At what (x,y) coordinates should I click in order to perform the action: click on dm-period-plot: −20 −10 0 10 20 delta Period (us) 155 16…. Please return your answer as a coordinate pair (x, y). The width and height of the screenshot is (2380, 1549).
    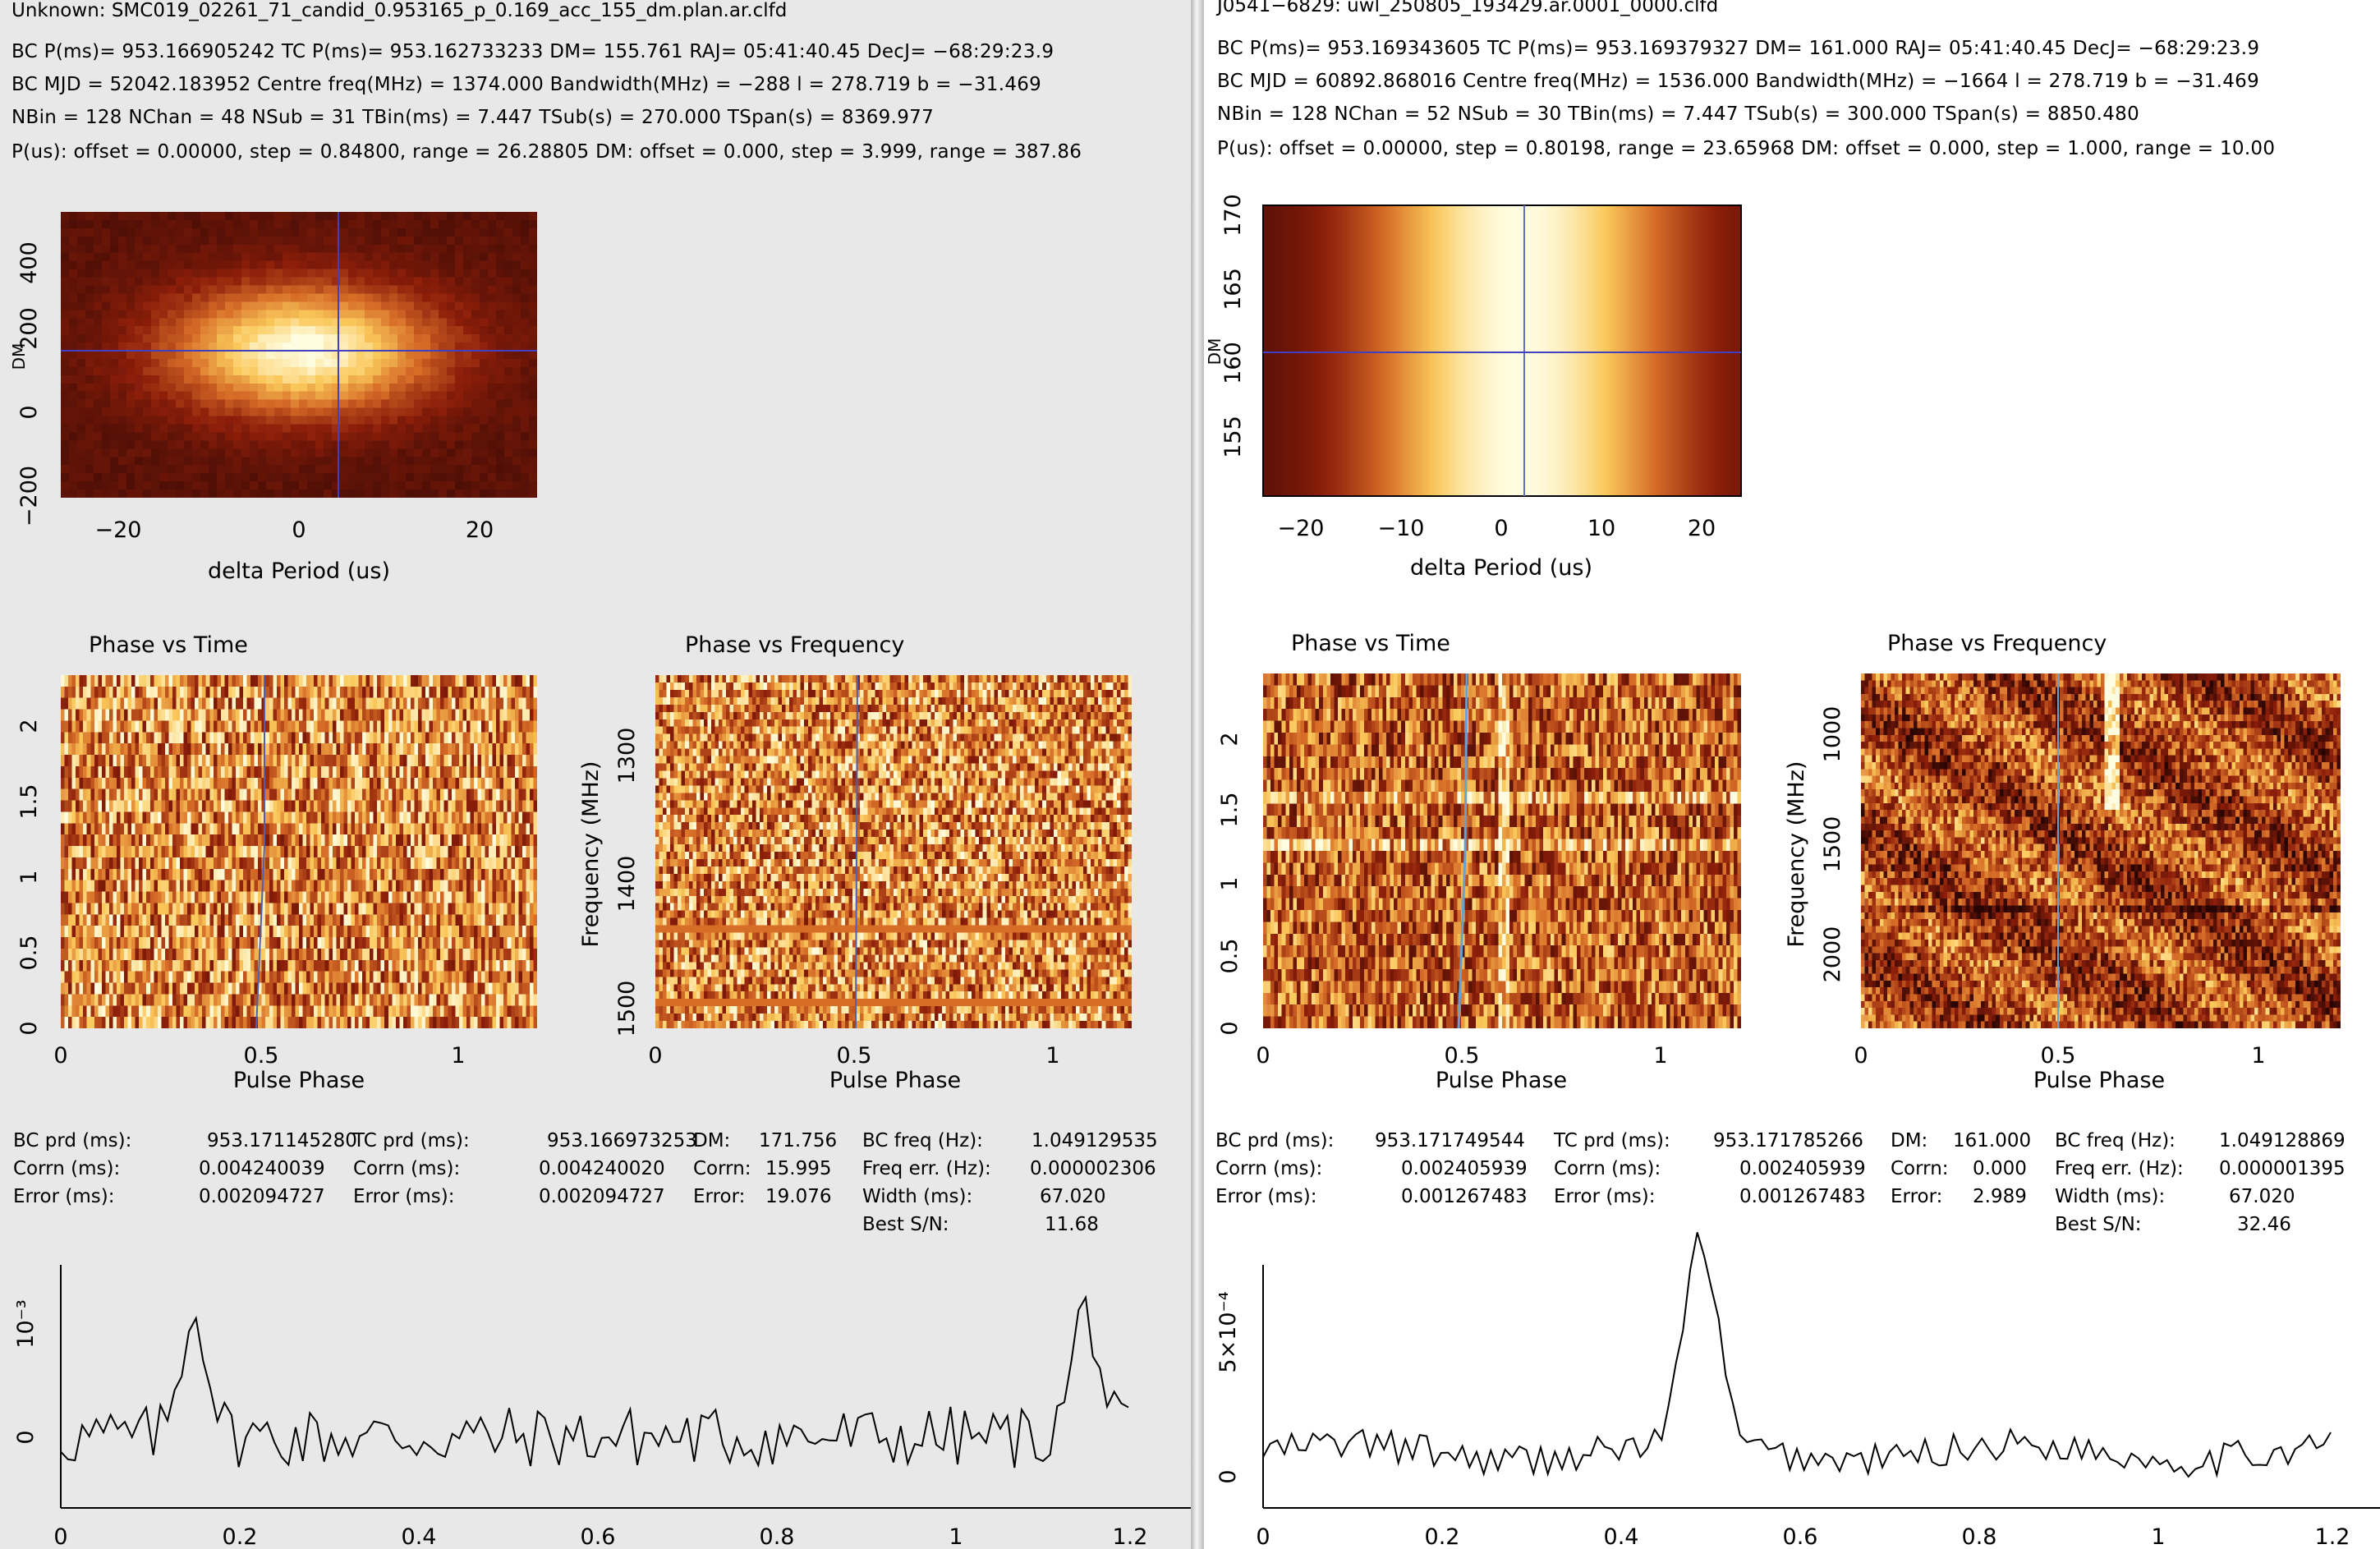
    Looking at the image, I should click on (1473, 387).